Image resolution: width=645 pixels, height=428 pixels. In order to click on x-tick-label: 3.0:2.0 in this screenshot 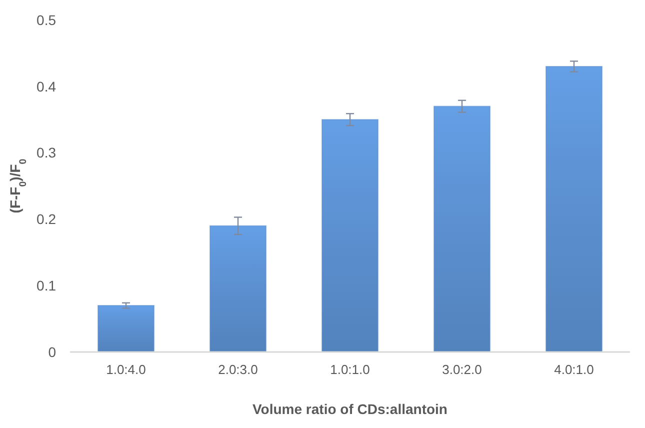, I will do `click(462, 369)`.